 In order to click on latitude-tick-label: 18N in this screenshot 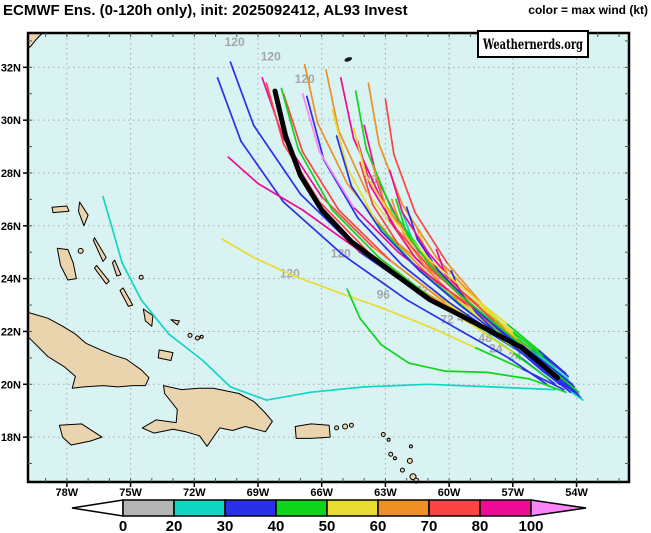, I will do `click(11, 438)`.